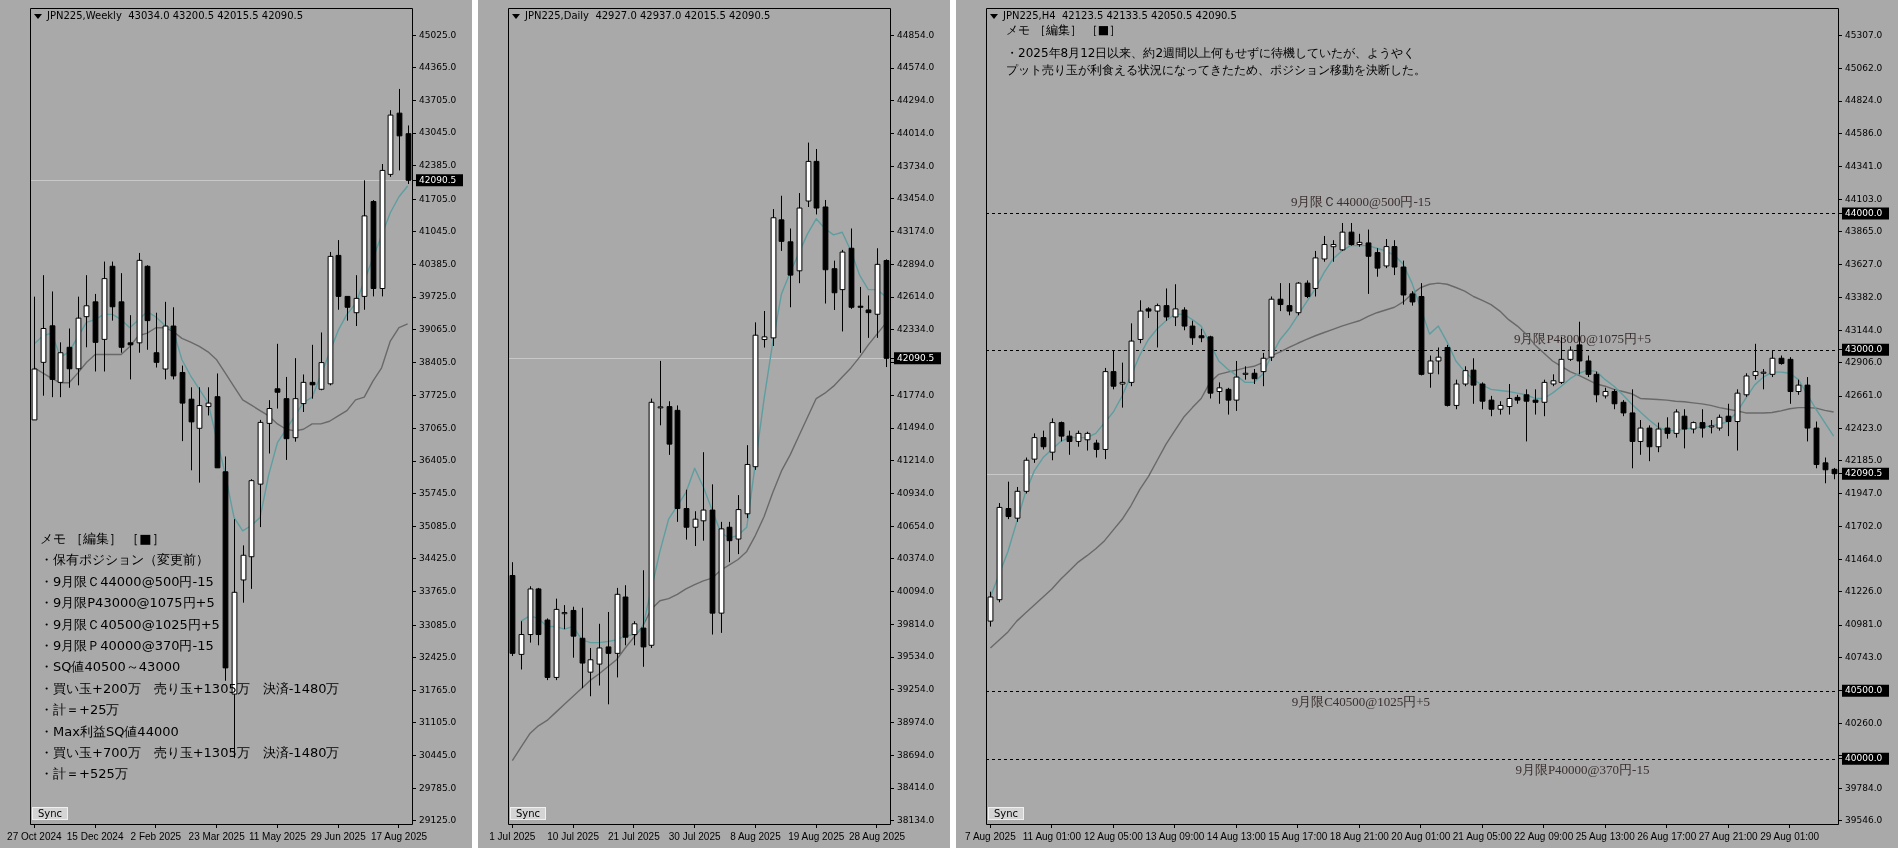 This screenshot has width=1898, height=848. Describe the element at coordinates (916, 329) in the screenshot. I see `y-tick-label: 42334.0` at that location.